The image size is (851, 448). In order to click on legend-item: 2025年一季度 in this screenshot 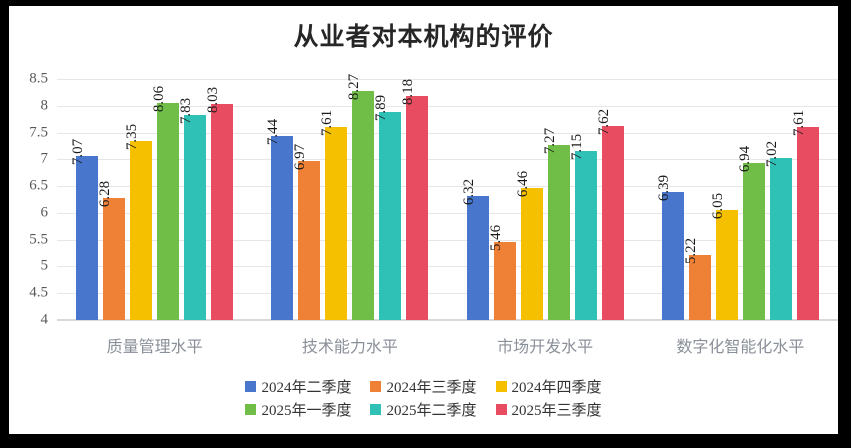, I will do `click(298, 409)`.